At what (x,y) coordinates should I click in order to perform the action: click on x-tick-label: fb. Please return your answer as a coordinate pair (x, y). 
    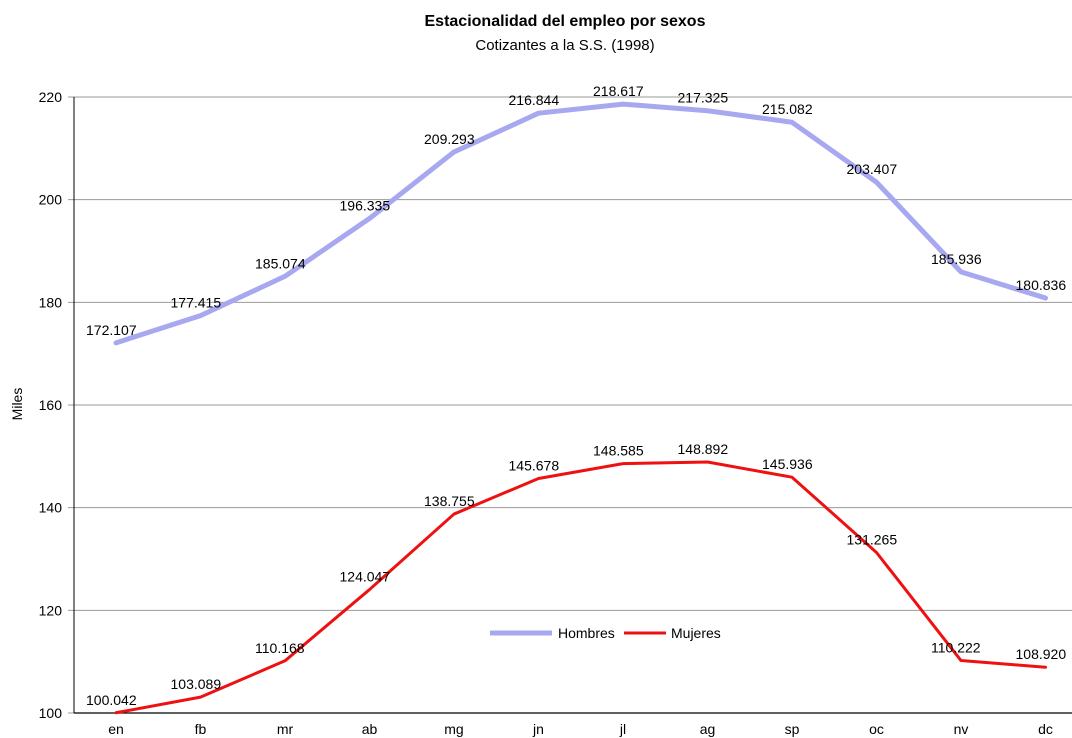
    Looking at the image, I should click on (201, 729).